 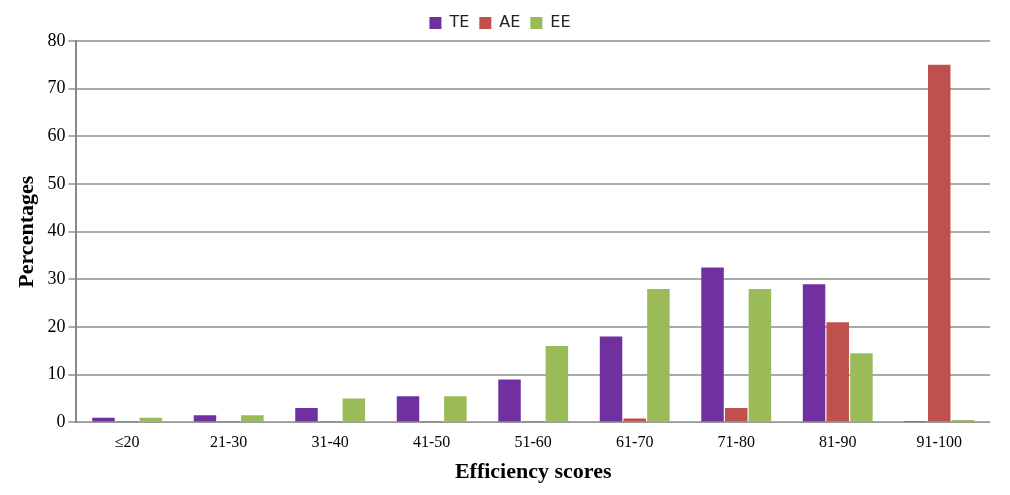 I want to click on legend-label: AE, so click(x=510, y=22).